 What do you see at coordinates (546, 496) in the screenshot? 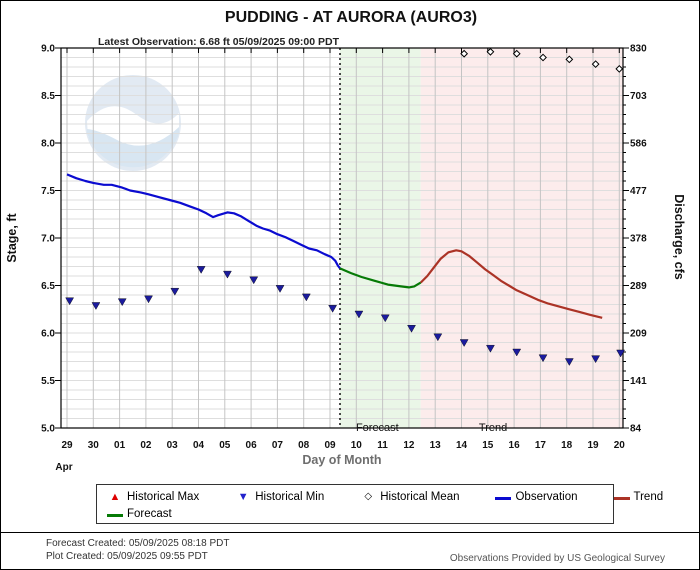
I see `legend-label: Observation` at bounding box center [546, 496].